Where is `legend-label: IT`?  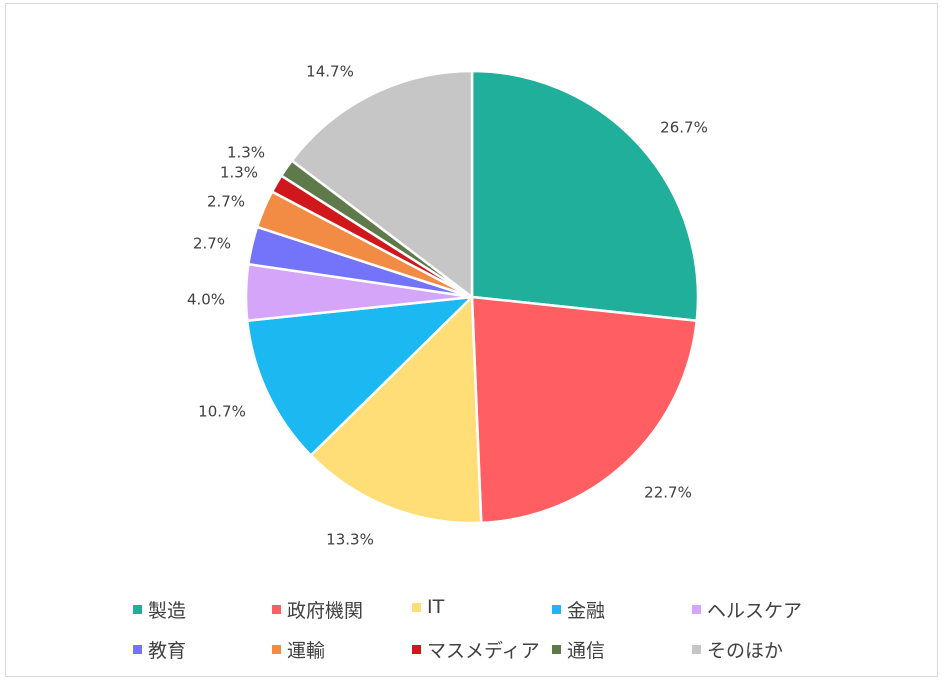 legend-label: IT is located at coordinates (436, 607).